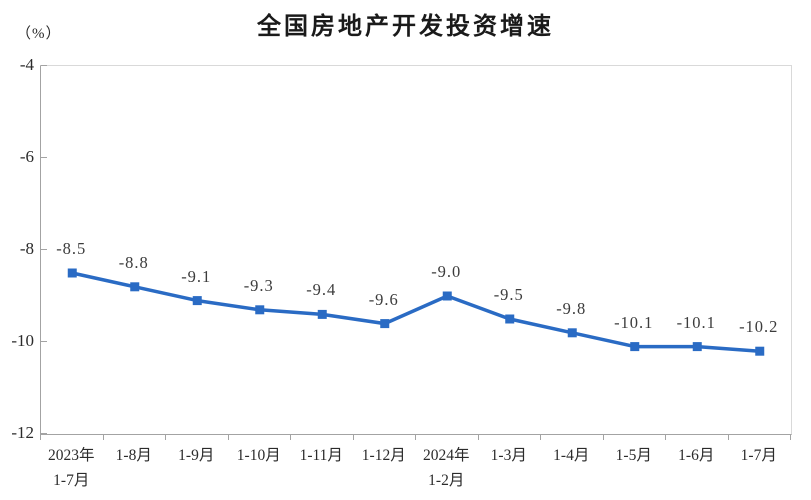 The height and width of the screenshot is (500, 811). Describe the element at coordinates (321, 290) in the screenshot. I see `data-point-label: -9.4` at that location.